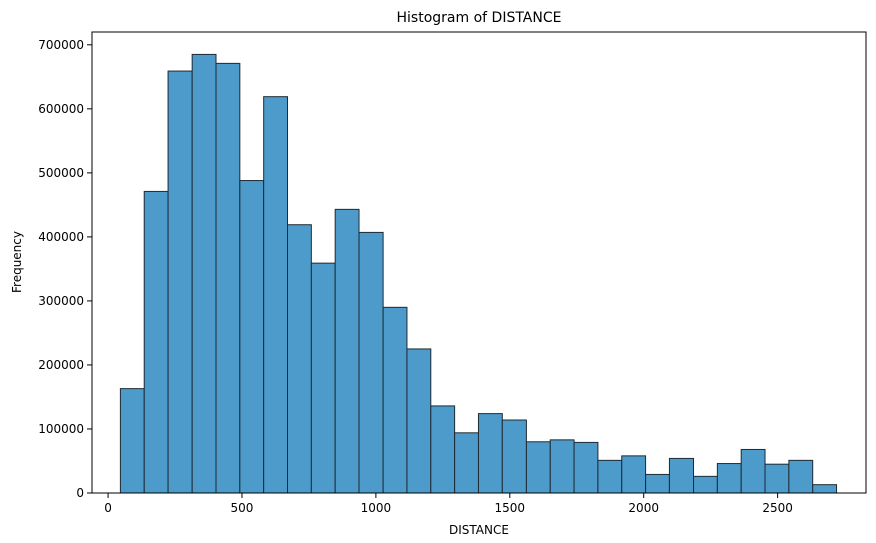 This screenshot has height=543, width=876. What do you see at coordinates (479, 18) in the screenshot?
I see `chart-title: Histogram of DISTANCE` at bounding box center [479, 18].